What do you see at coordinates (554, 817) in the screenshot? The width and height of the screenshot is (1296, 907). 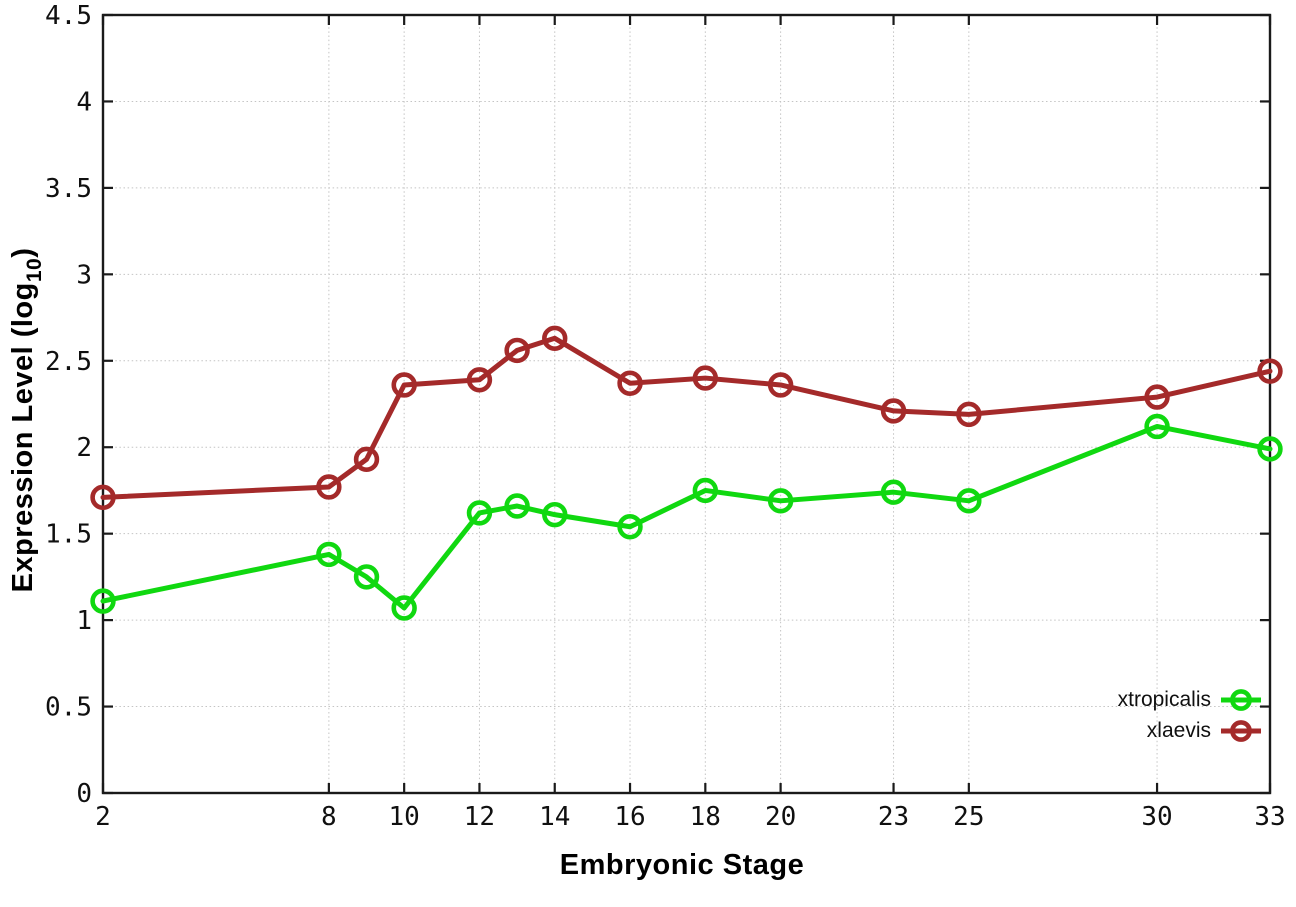 I see `x-tick-label: 14` at bounding box center [554, 817].